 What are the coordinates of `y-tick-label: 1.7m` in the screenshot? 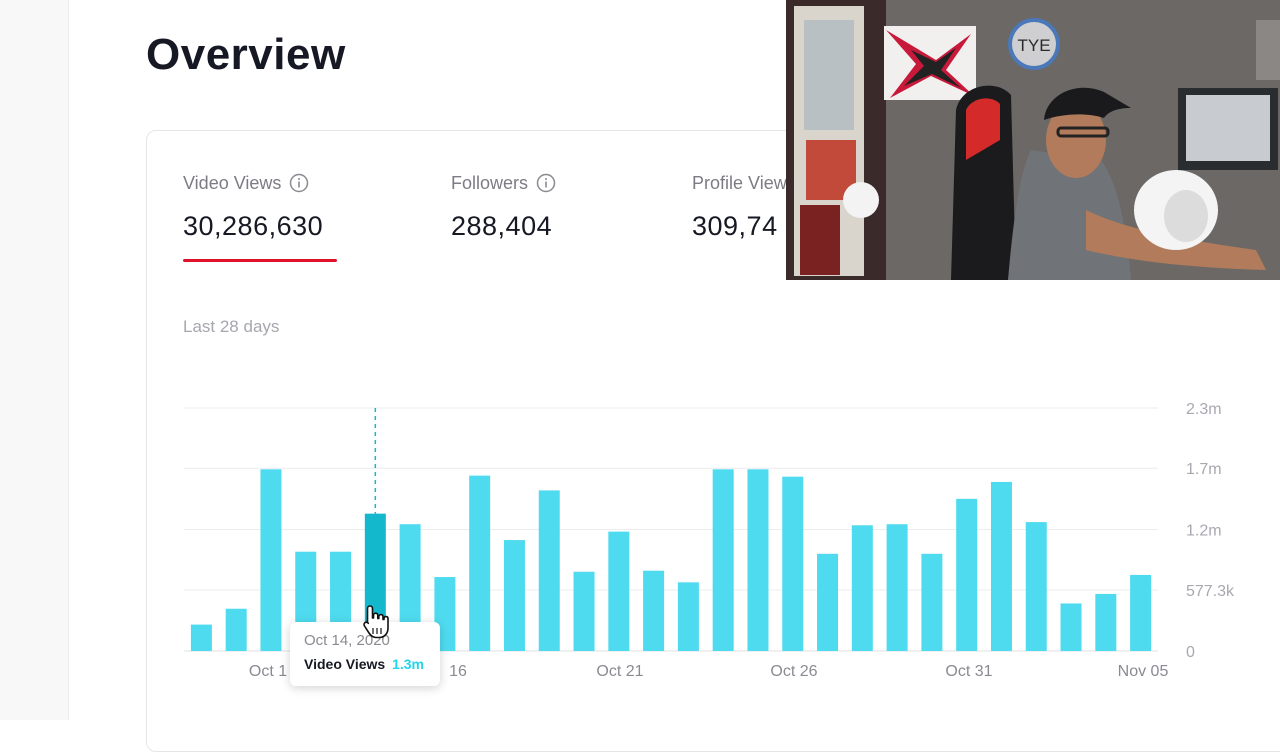 It's located at (1204, 469).